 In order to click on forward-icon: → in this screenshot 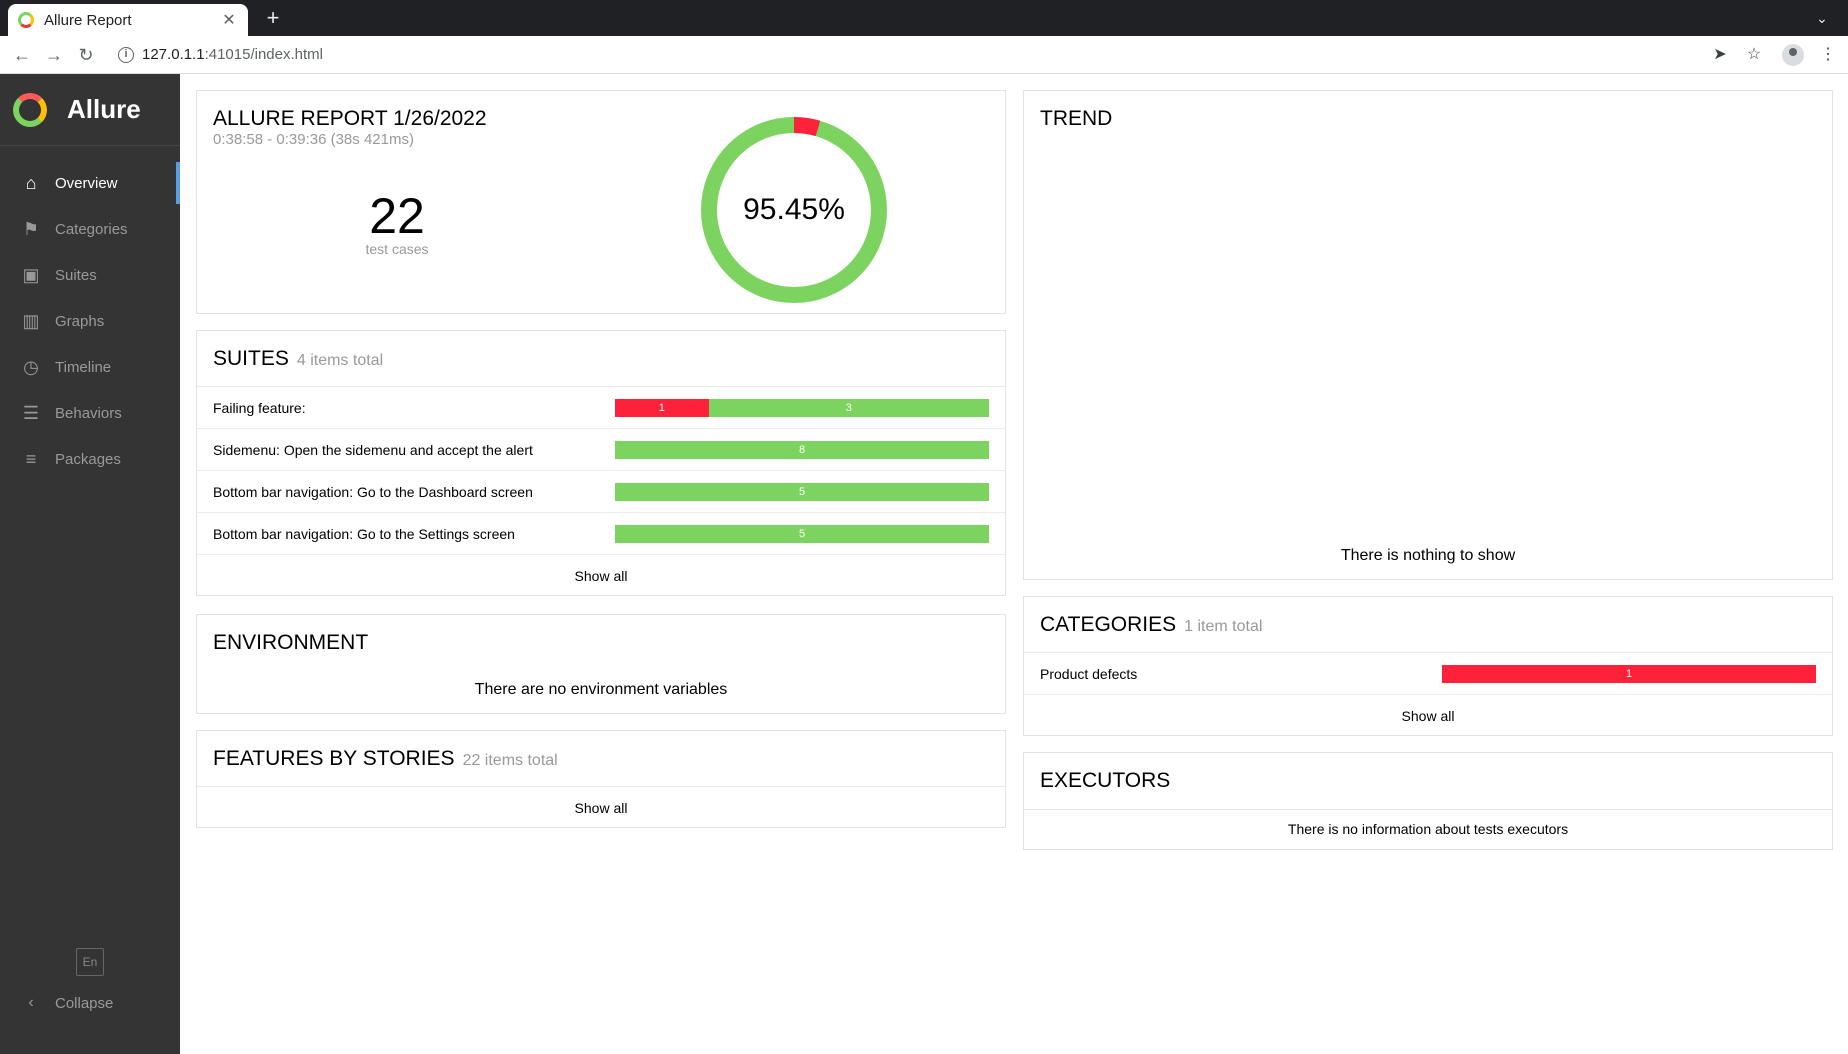, I will do `click(54, 55)`.